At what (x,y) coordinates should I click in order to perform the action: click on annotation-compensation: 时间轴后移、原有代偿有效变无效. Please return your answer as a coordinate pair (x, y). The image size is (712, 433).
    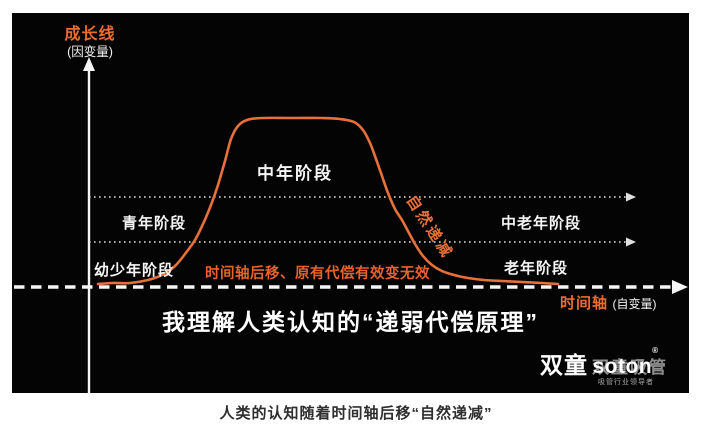
    Looking at the image, I should click on (317, 274).